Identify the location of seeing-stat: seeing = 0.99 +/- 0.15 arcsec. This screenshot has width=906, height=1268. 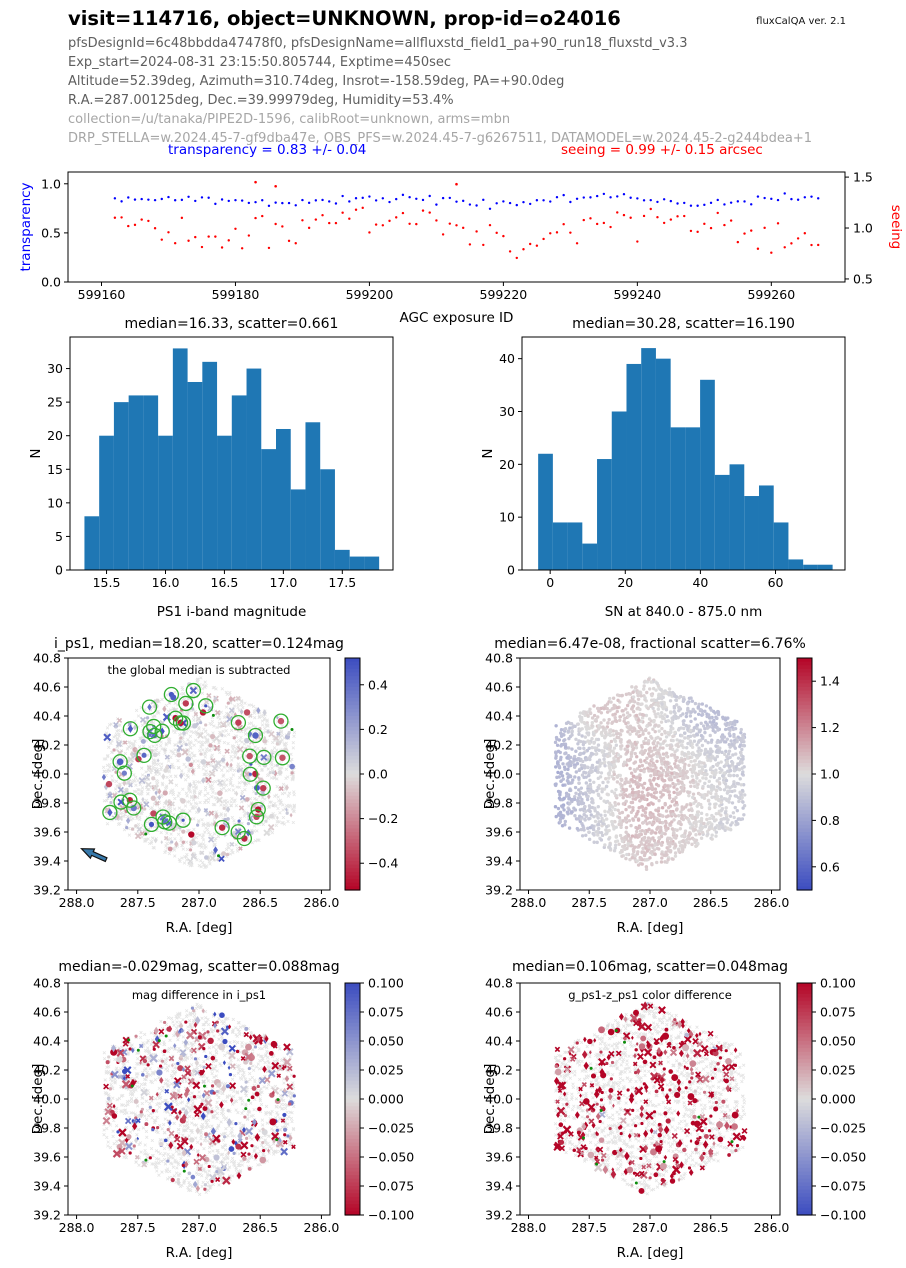
(662, 150).